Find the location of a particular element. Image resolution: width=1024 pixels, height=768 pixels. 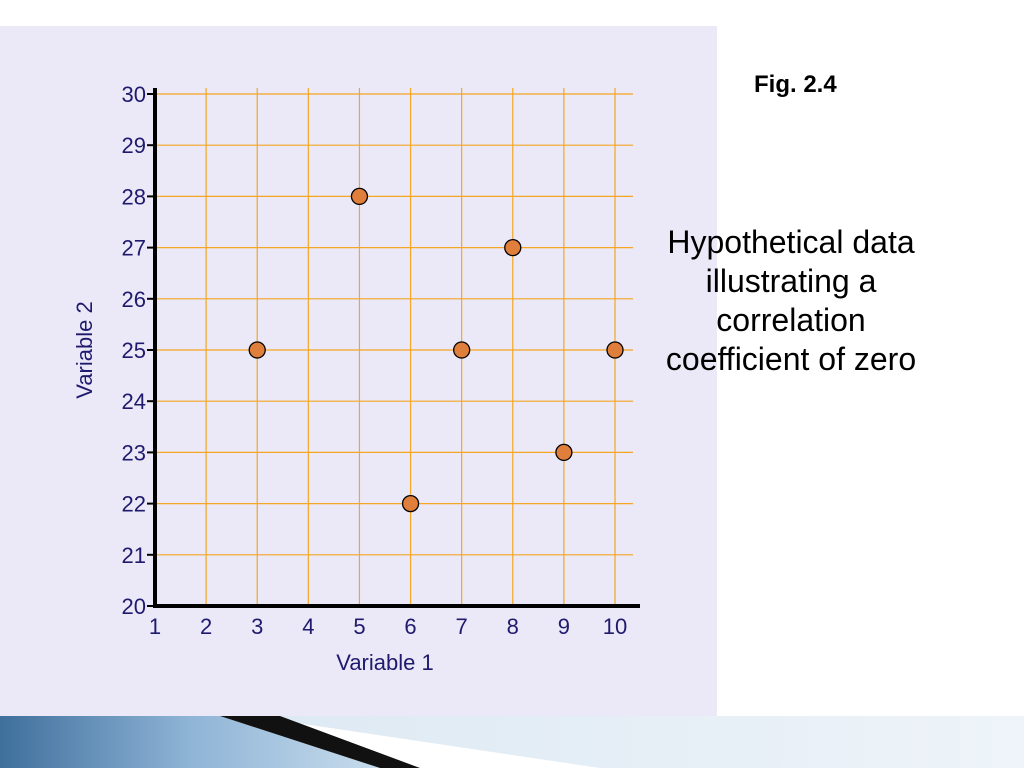

y-tick-label: 21 is located at coordinates (134, 555).